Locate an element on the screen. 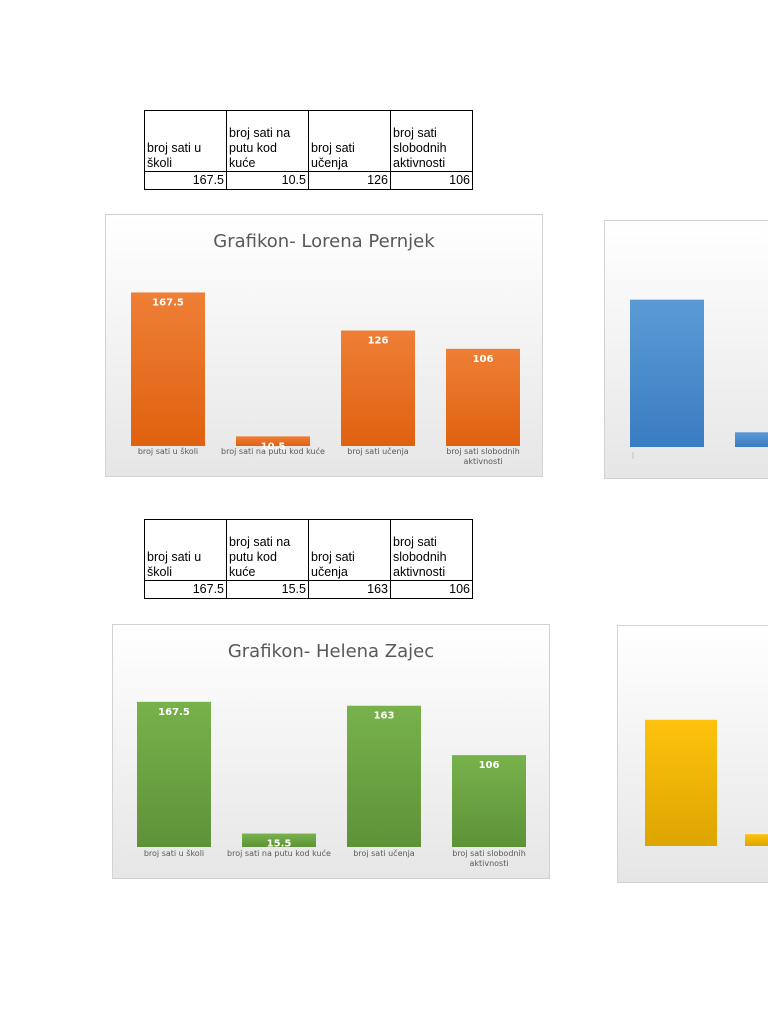  table-value-cell: 10.5 is located at coordinates (267, 180).